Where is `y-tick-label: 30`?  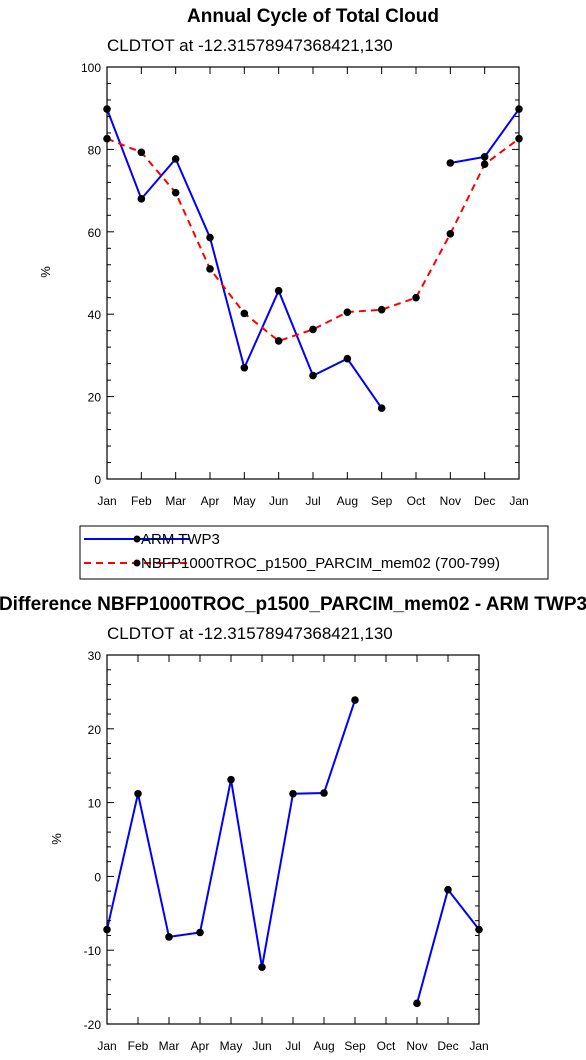
y-tick-label: 30 is located at coordinates (95, 656).